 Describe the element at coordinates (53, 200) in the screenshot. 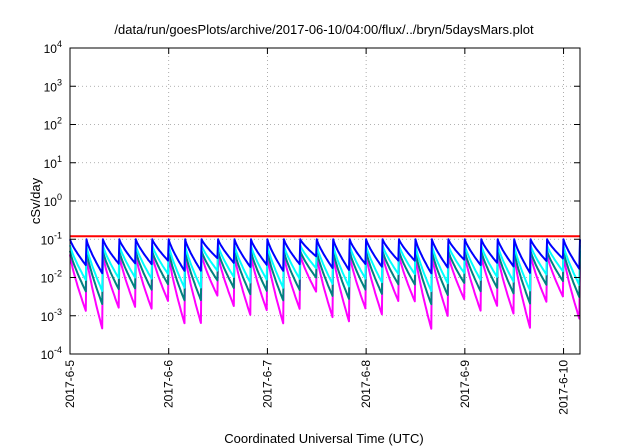

I see `y-tick-label: 10⁰` at that location.